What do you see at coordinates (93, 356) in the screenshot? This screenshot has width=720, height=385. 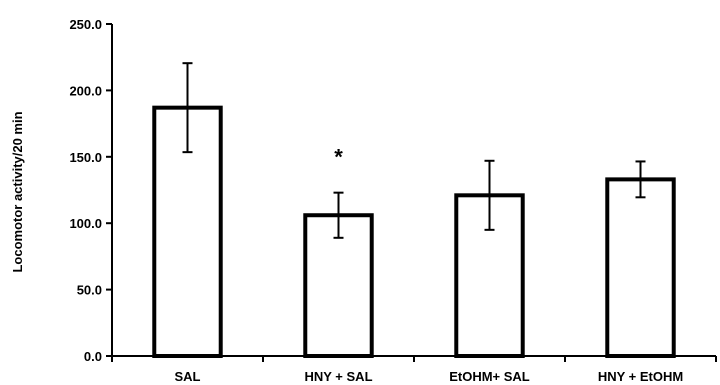 I see `y-tick-label: 0.0` at bounding box center [93, 356].